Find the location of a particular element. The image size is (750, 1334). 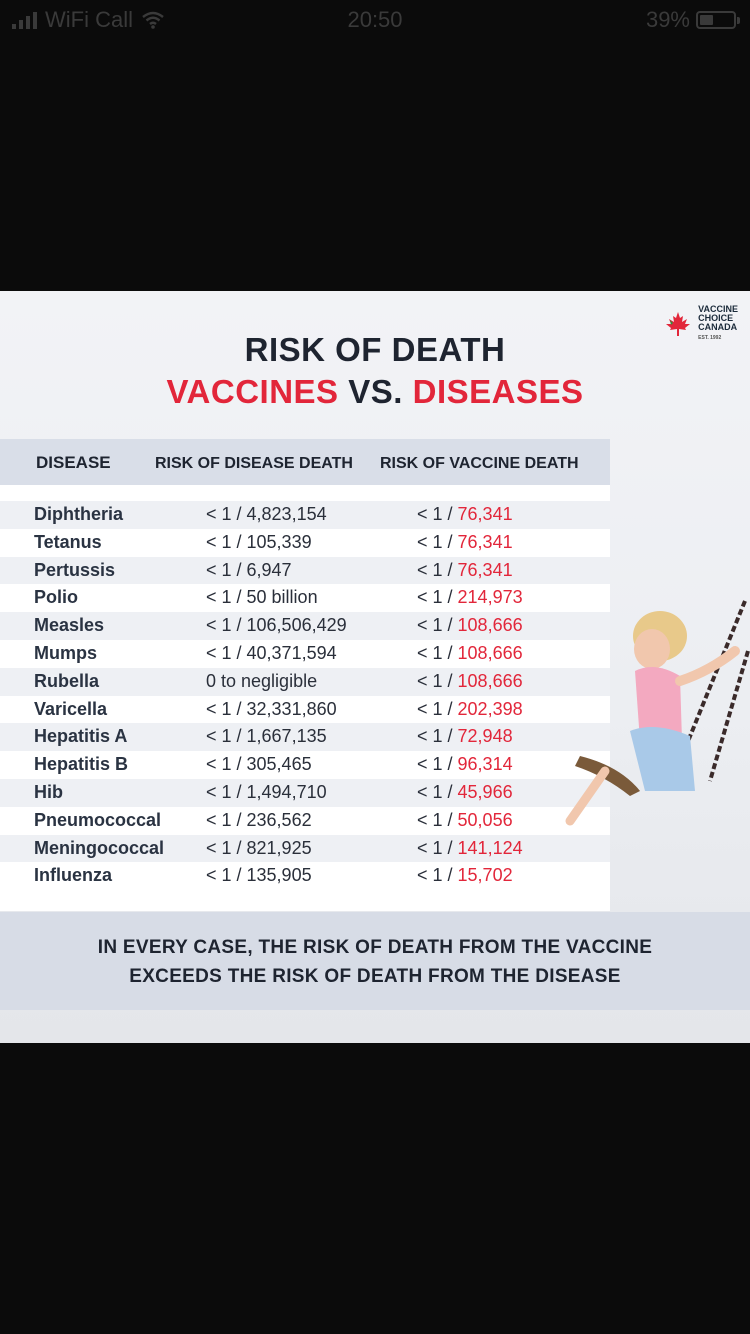

vaccine-risk-value: 15,702 is located at coordinates (485, 875).